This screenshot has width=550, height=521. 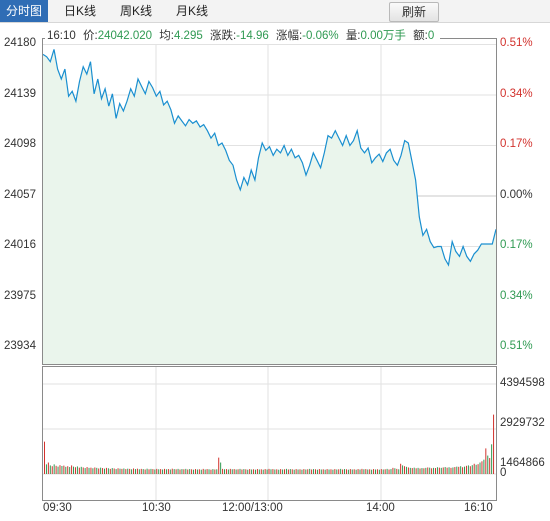 I want to click on change-label: 涨跌:, so click(x=223, y=36).